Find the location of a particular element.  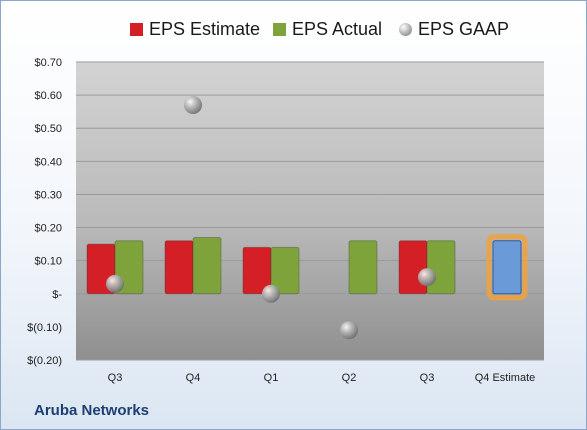

legend-label-eps-gaap: EPS GAAP is located at coordinates (464, 28).